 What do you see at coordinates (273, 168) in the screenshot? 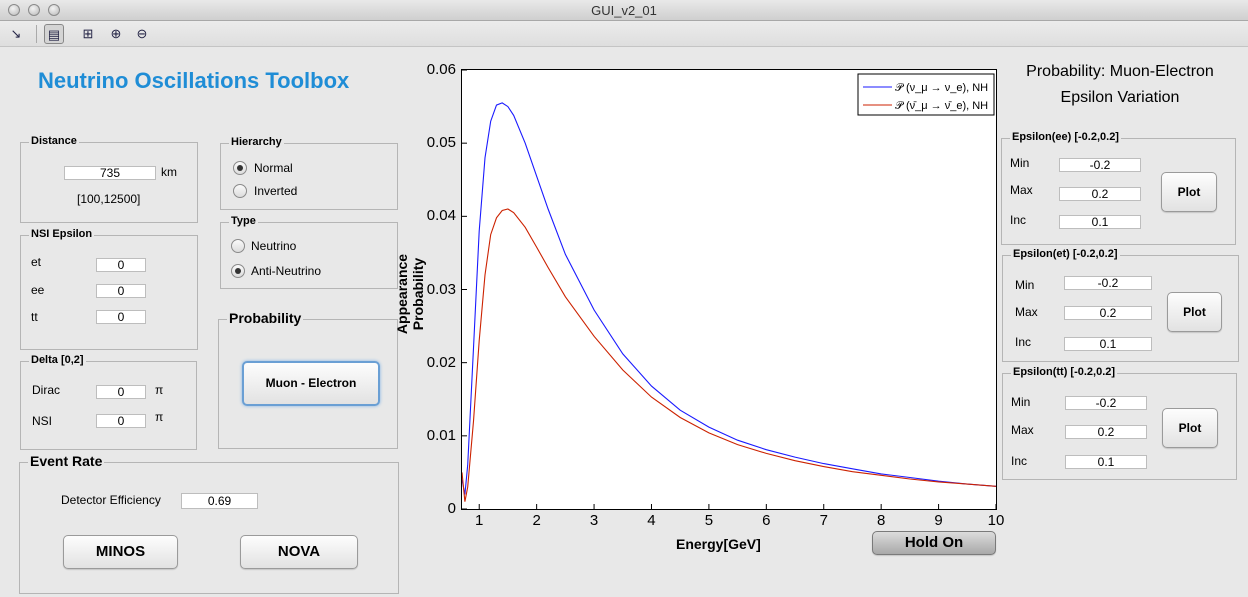
I see `normal-label: Normal` at bounding box center [273, 168].